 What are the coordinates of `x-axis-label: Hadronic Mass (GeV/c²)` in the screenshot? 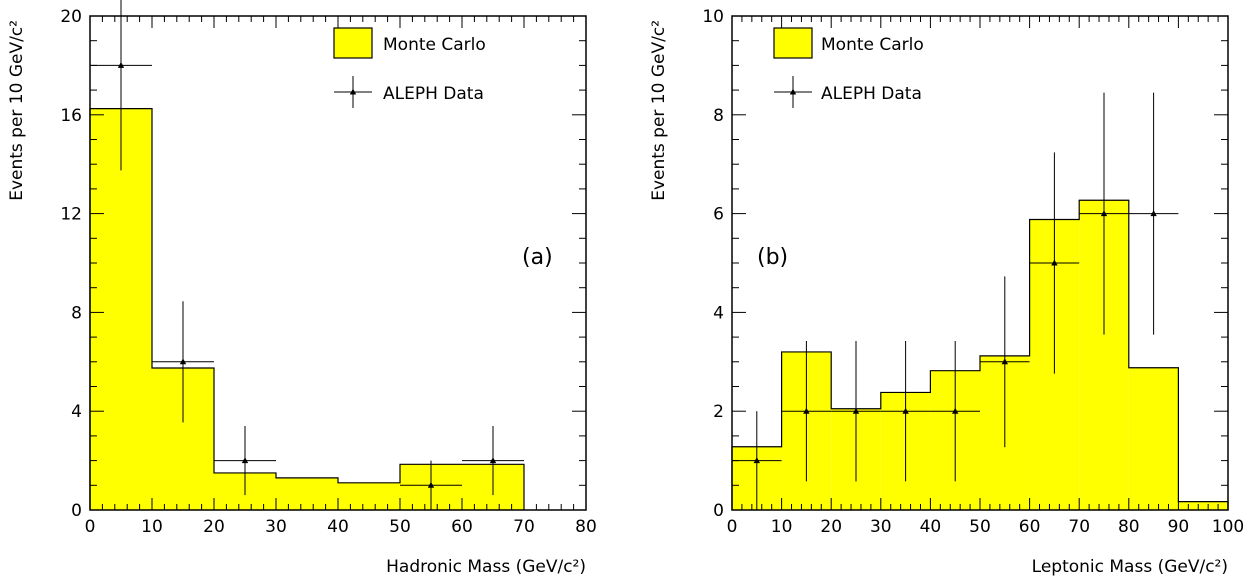 It's located at (486, 566).